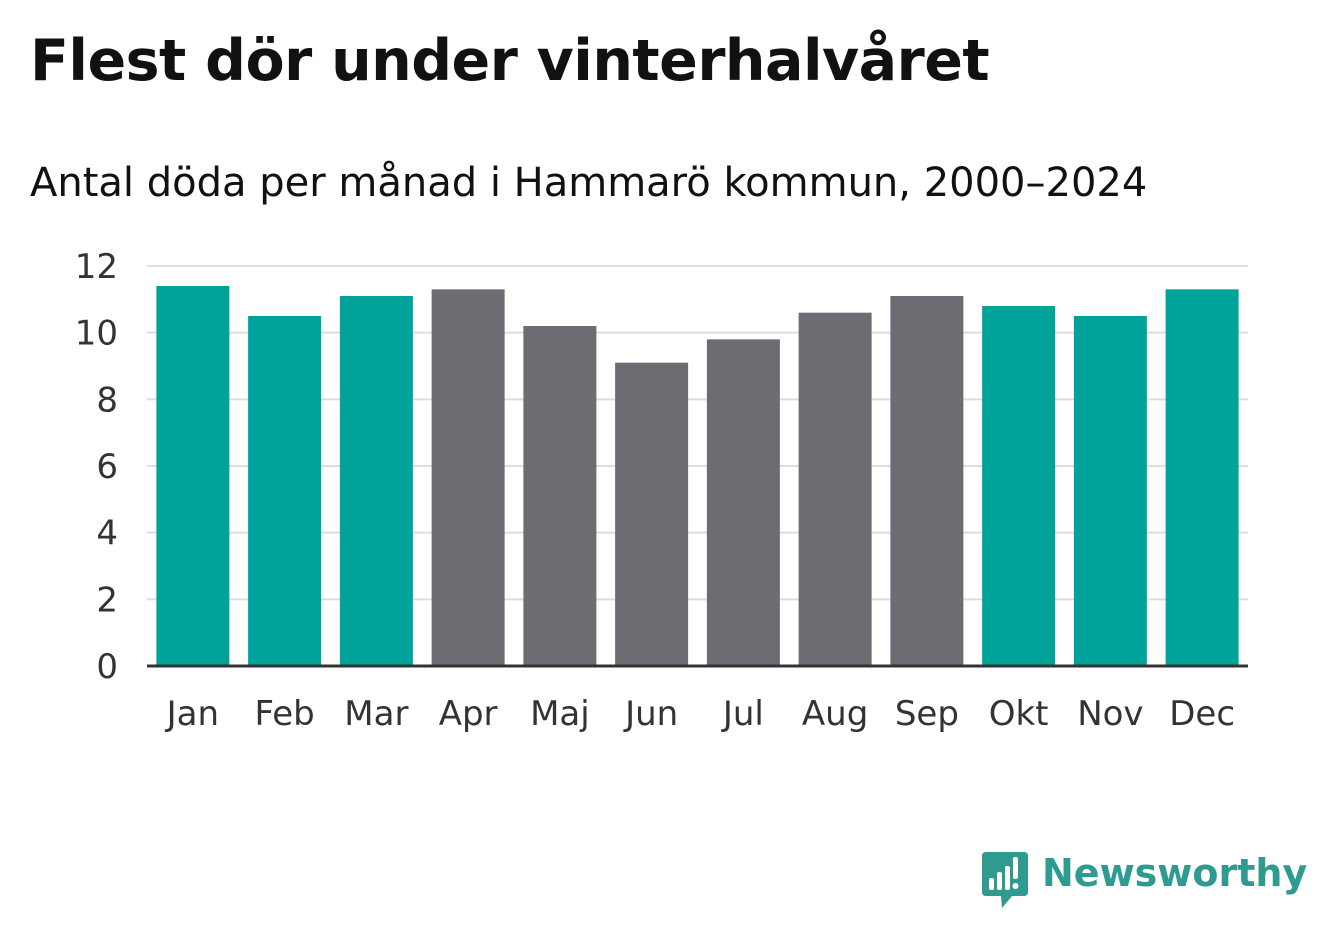  Describe the element at coordinates (285, 714) in the screenshot. I see `x-tick-label: Feb` at that location.